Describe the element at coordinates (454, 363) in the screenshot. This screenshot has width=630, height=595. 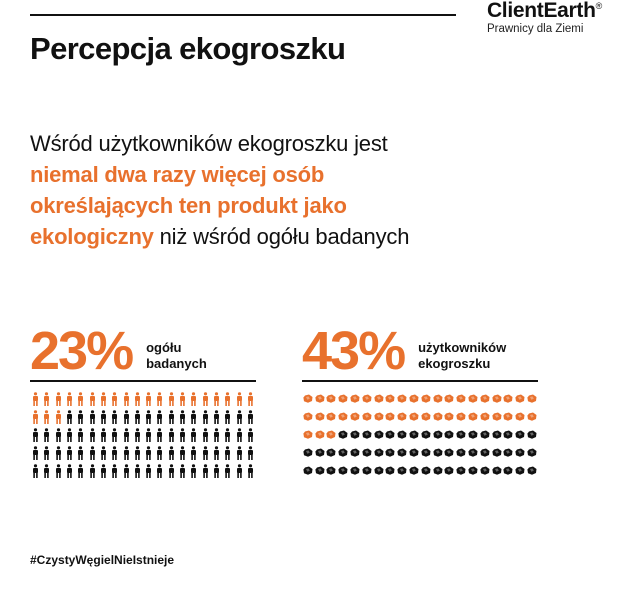
I see `stat-label-line2: ekogroszku` at that location.